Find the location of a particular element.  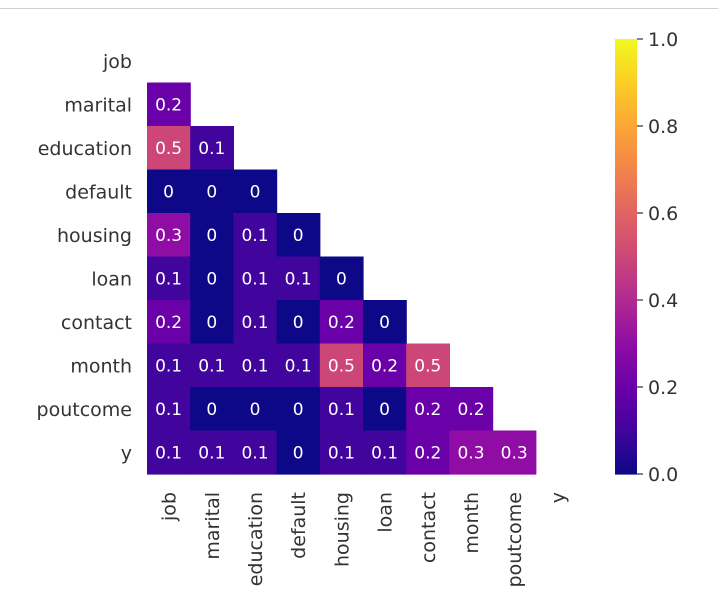

heatmap-cell-y-job is located at coordinates (169, 452).